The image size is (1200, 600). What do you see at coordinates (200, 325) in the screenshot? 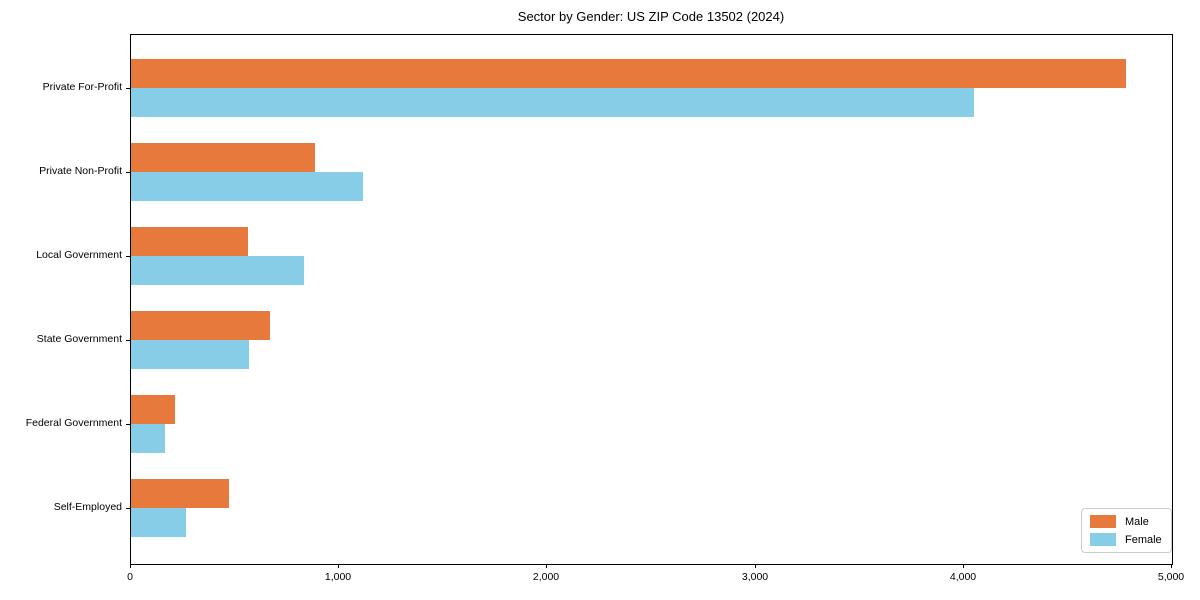
I see `bar-male-state-government` at bounding box center [200, 325].